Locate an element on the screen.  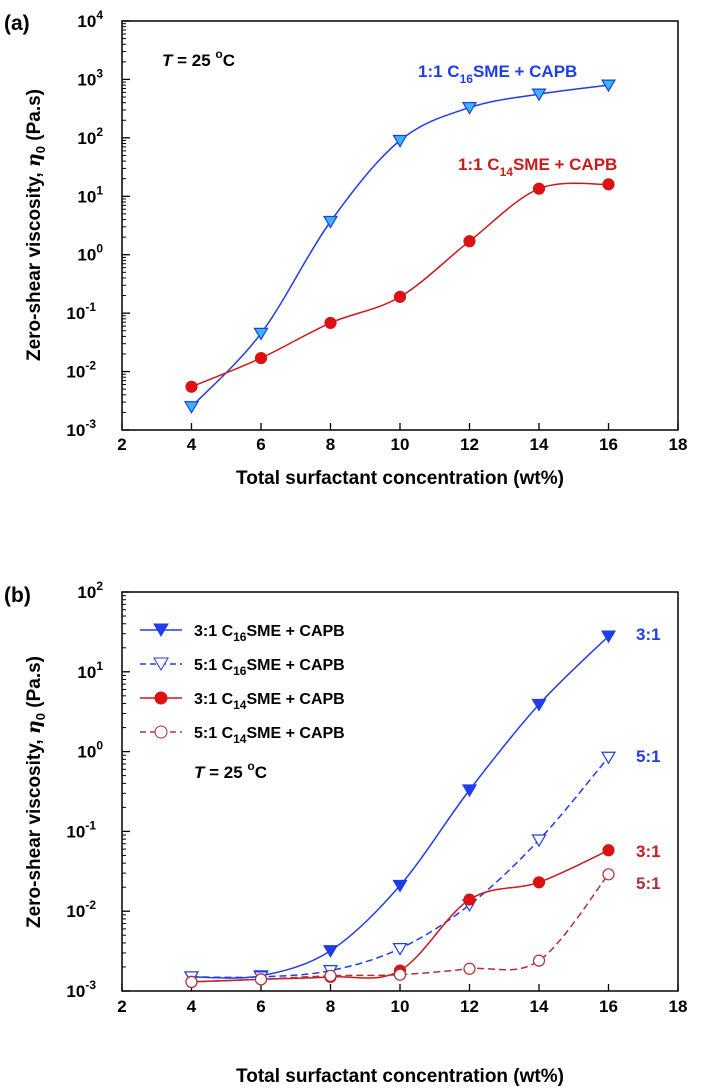
y-tick-label: 10³ is located at coordinates (90, 77).